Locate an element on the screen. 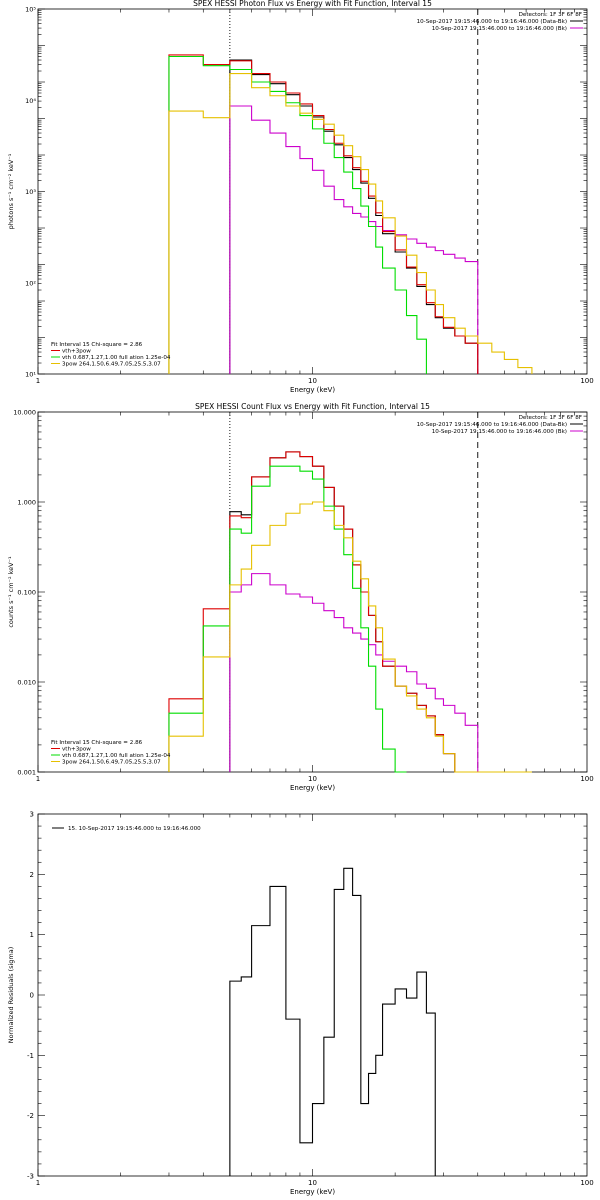 This screenshot has height=1200, width=600. y-tick-label: 2 is located at coordinates (32, 875).